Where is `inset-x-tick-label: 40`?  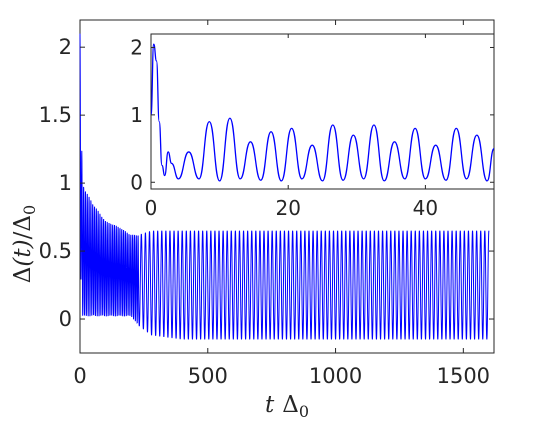 inset-x-tick-label: 40 is located at coordinates (425, 208).